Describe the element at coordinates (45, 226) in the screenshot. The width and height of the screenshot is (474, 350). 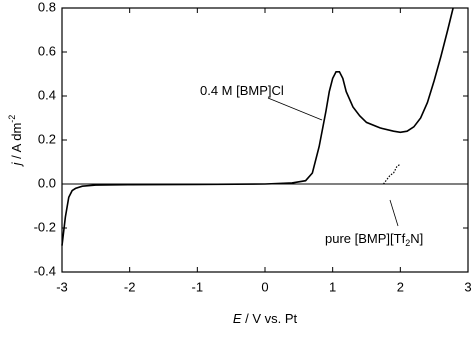
I see `y-tick-label: -0.2` at that location.